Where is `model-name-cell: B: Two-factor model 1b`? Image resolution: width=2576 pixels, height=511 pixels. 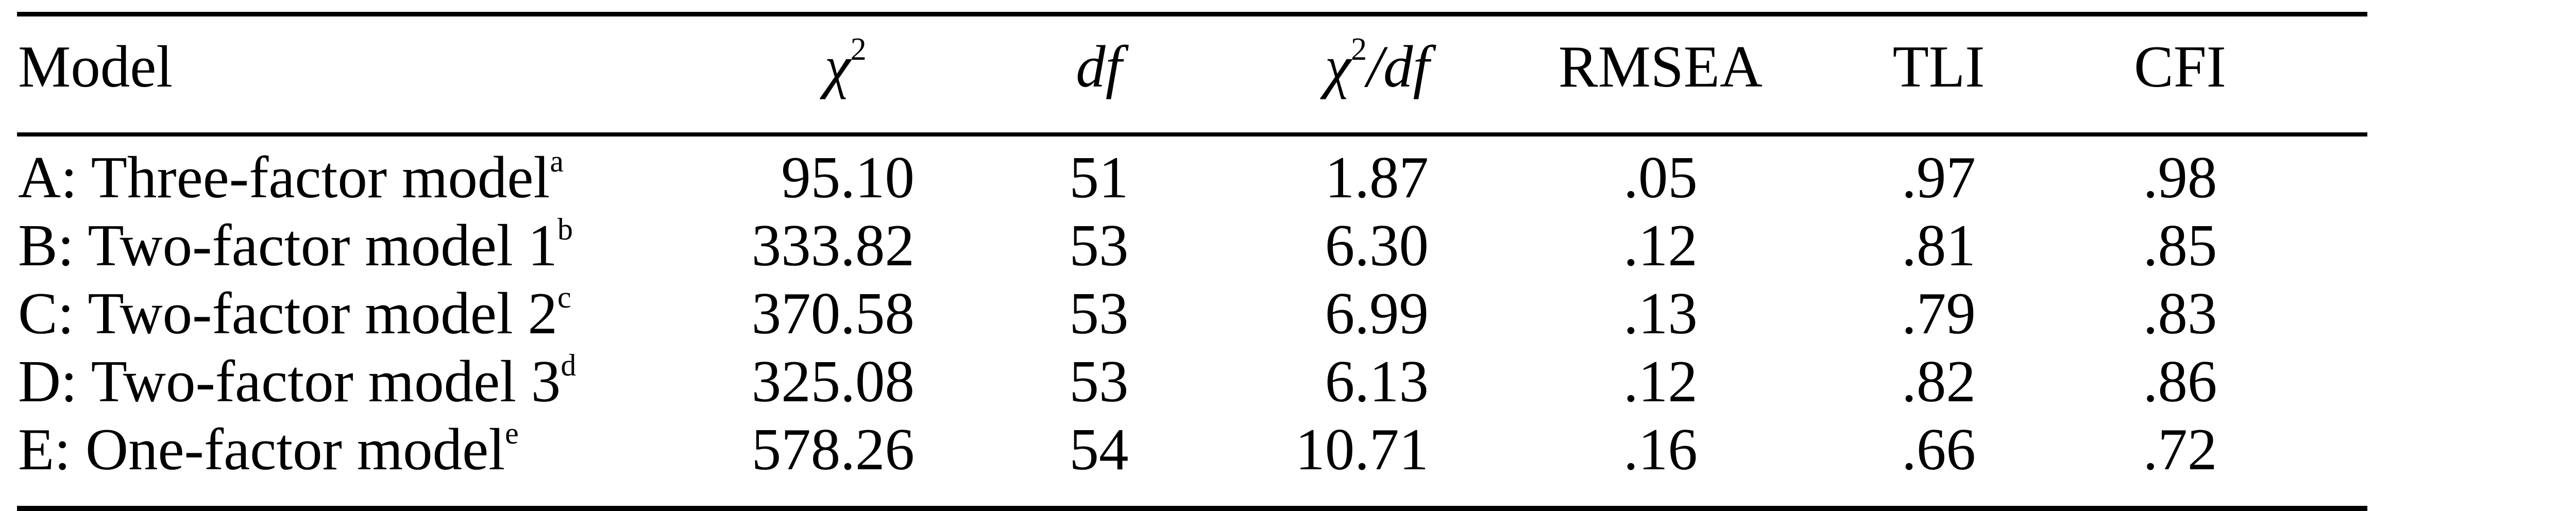
model-name-cell: B: Two-factor model 1b is located at coordinates (341, 245).